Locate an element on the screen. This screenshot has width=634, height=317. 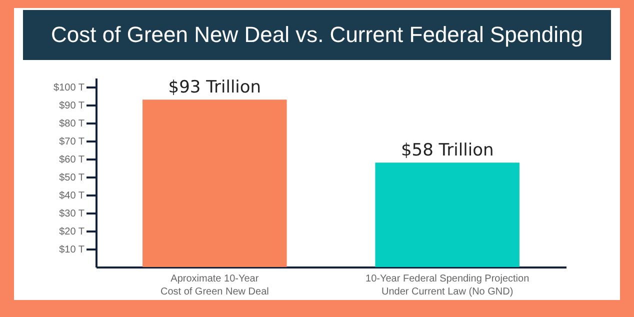
data-label: $58 Trillion is located at coordinates (447, 150).